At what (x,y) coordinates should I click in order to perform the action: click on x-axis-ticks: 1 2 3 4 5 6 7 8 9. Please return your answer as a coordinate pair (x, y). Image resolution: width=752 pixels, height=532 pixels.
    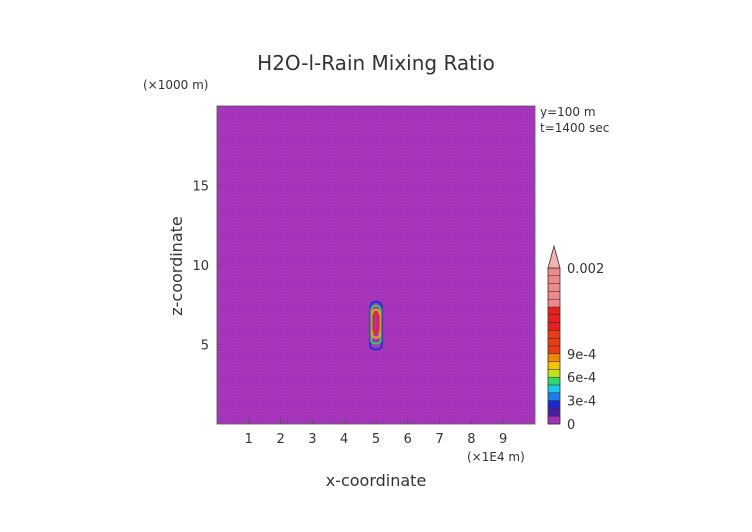
    Looking at the image, I should click on (376, 433).